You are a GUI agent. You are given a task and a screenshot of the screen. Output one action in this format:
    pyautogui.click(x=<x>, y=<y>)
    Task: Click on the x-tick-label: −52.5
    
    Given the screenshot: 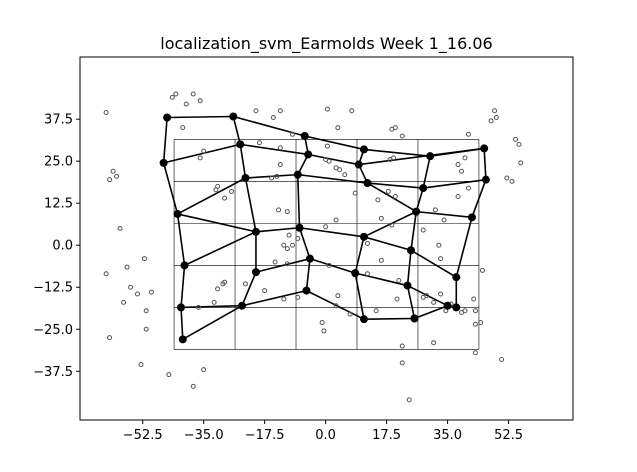 What is the action you would take?
    pyautogui.click(x=143, y=435)
    